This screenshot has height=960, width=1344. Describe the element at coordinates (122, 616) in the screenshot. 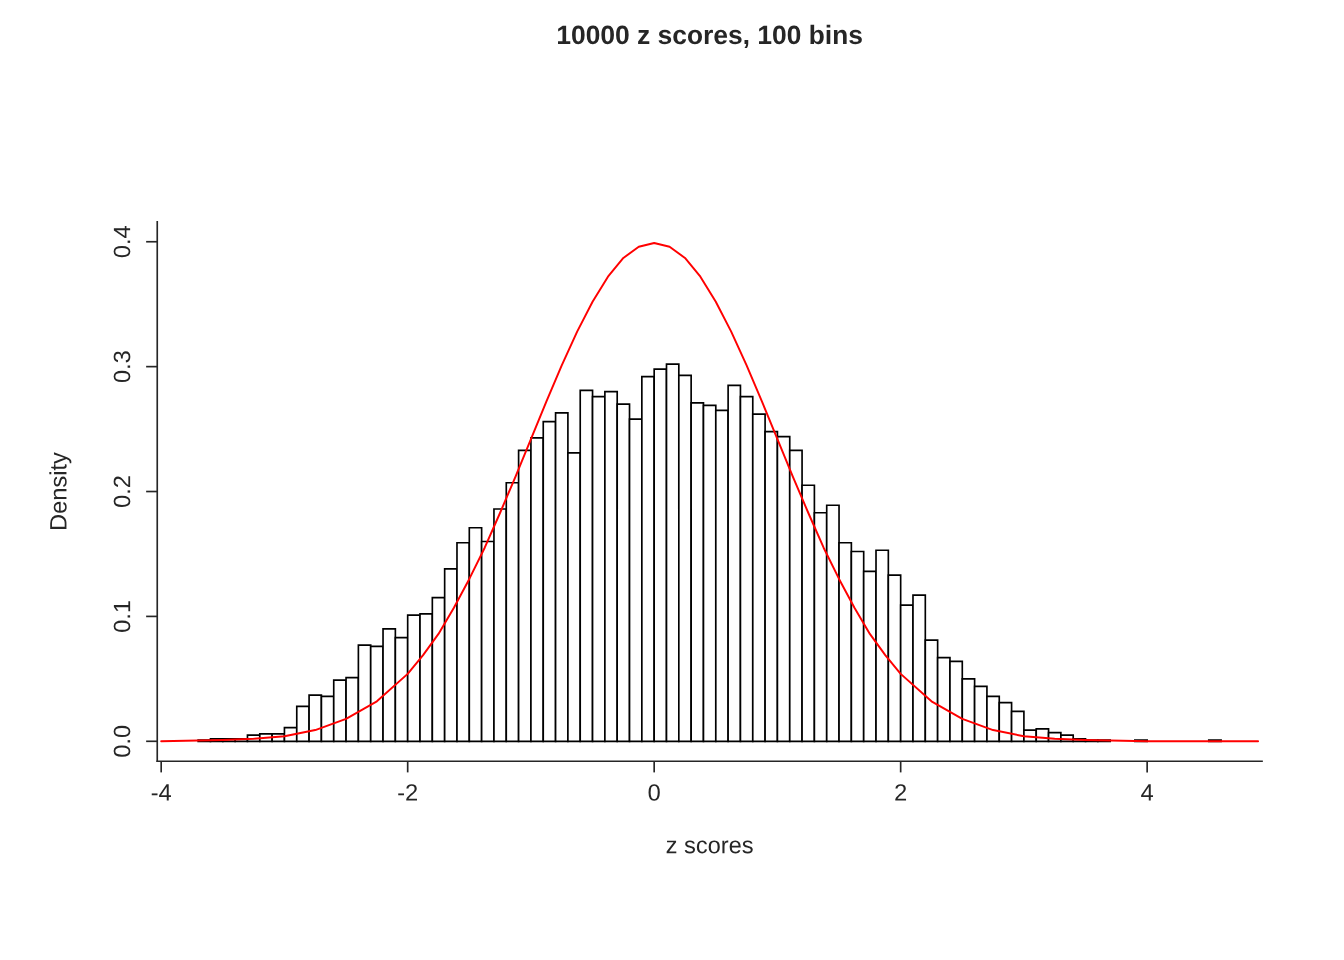

I see `y-tick-label: 0.1` at that location.